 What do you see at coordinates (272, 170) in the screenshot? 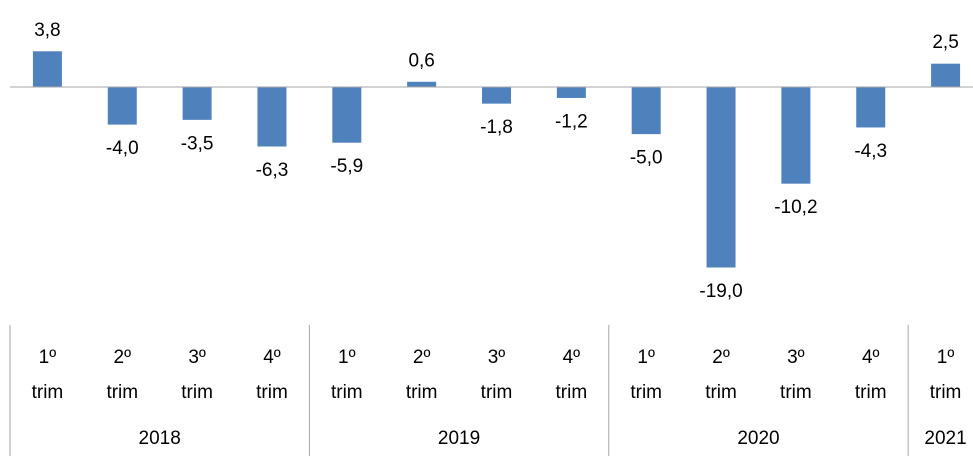
I see `data-label: -6,3` at bounding box center [272, 170].